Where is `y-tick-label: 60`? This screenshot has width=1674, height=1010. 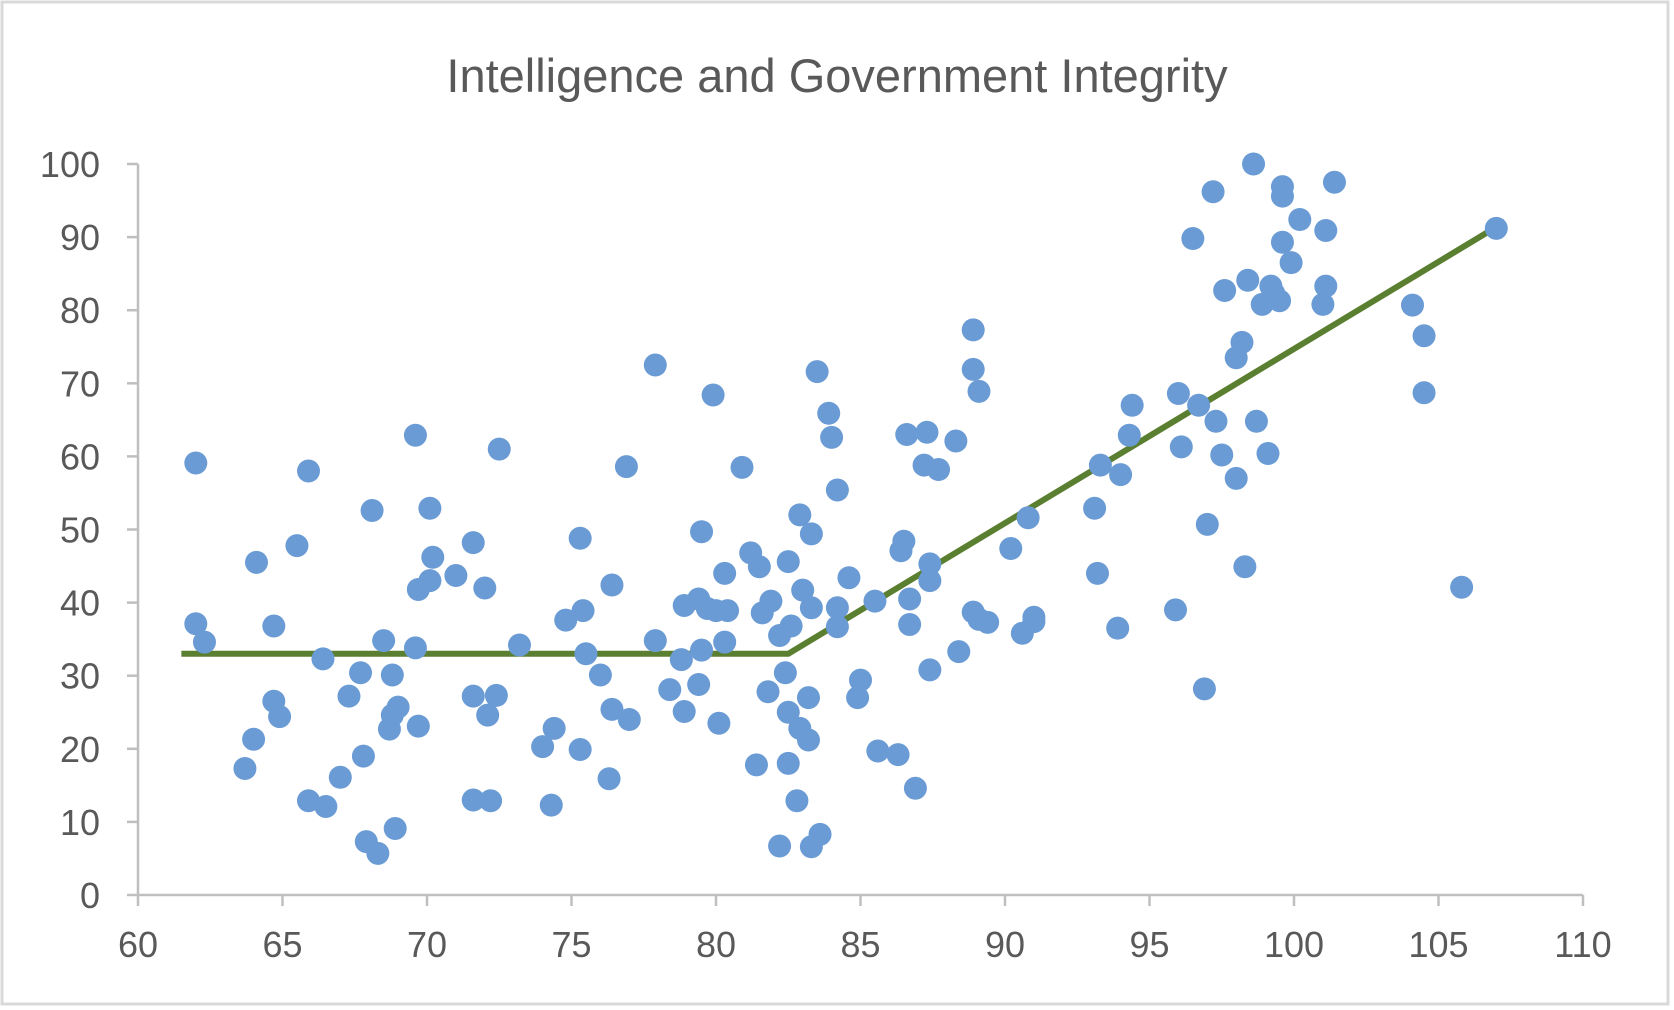
y-tick-label: 60 is located at coordinates (80, 456).